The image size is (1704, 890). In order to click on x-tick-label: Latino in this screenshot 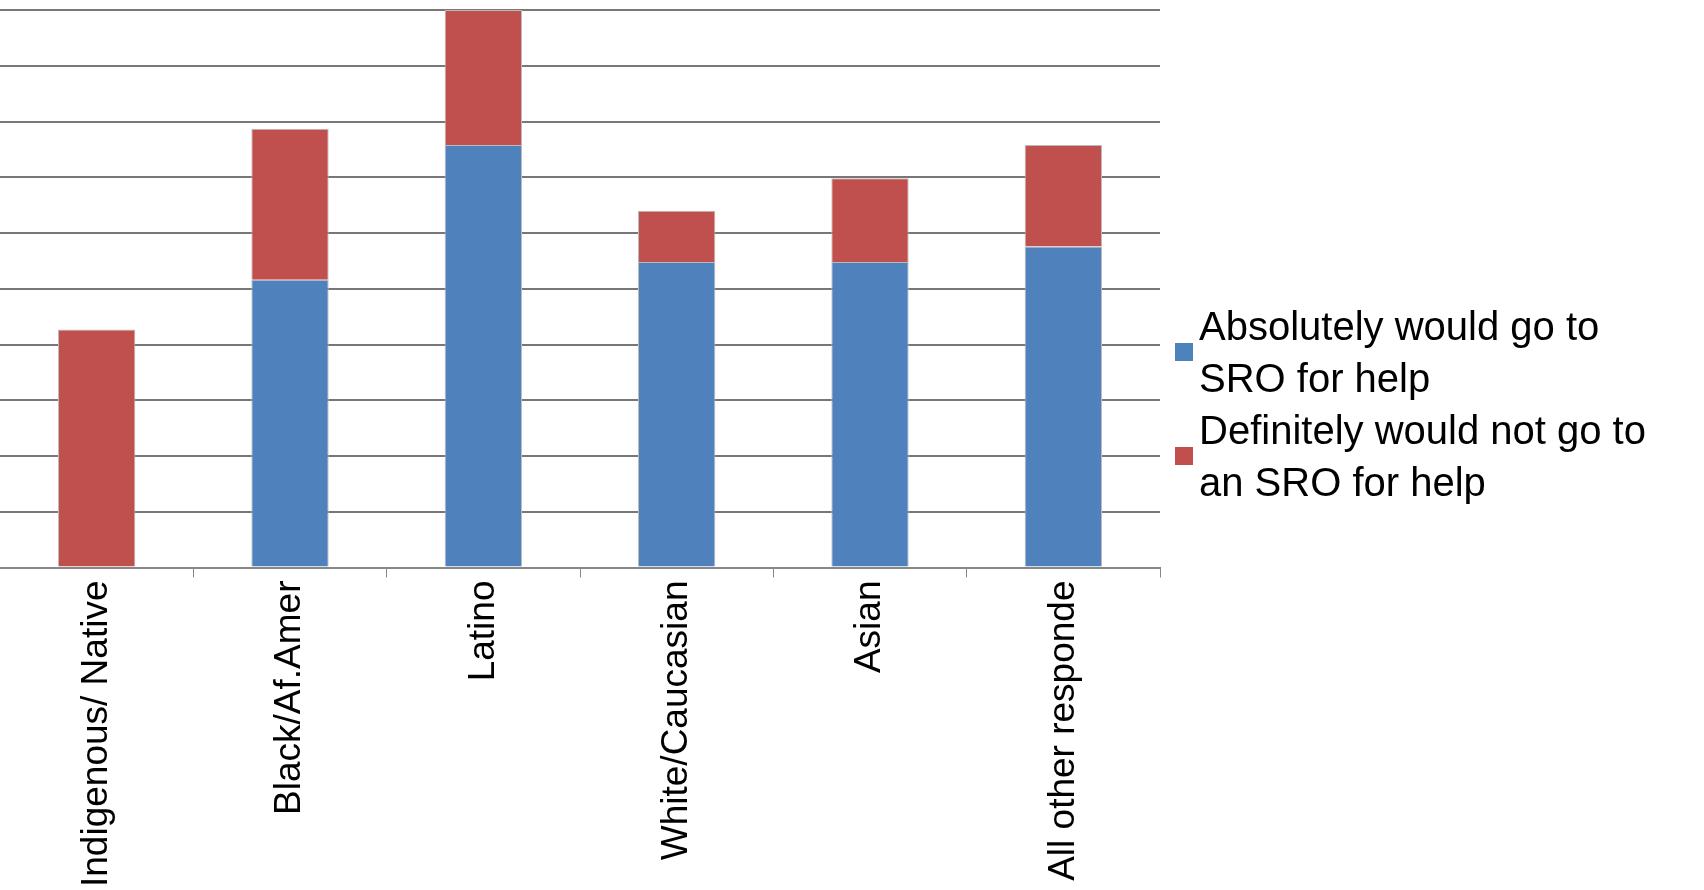, I will do `click(481, 631)`.